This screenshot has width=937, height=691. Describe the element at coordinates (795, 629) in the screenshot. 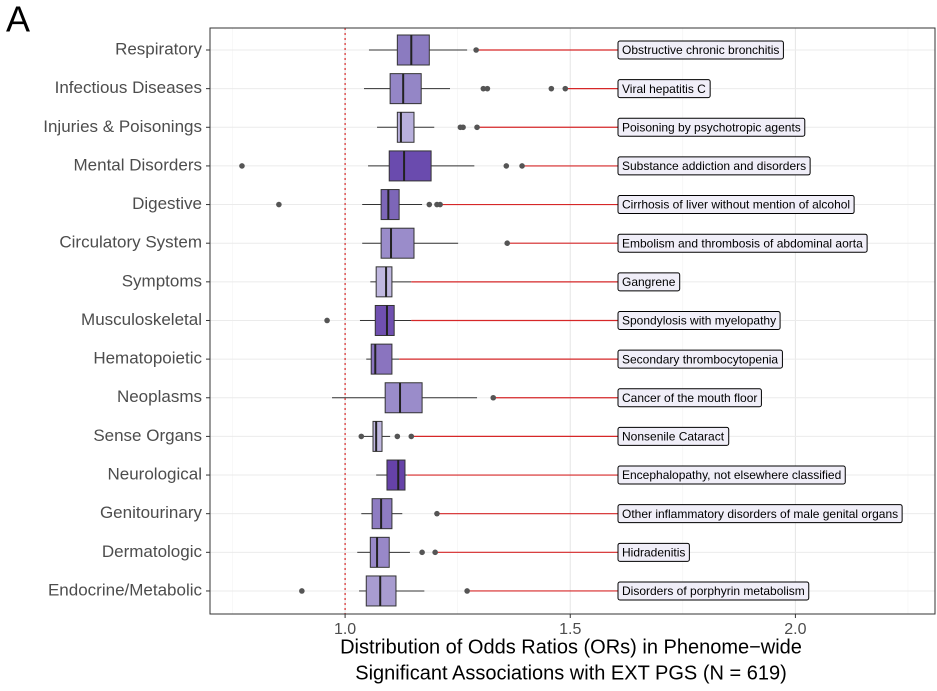

I see `x-tick-label: 2.0` at that location.